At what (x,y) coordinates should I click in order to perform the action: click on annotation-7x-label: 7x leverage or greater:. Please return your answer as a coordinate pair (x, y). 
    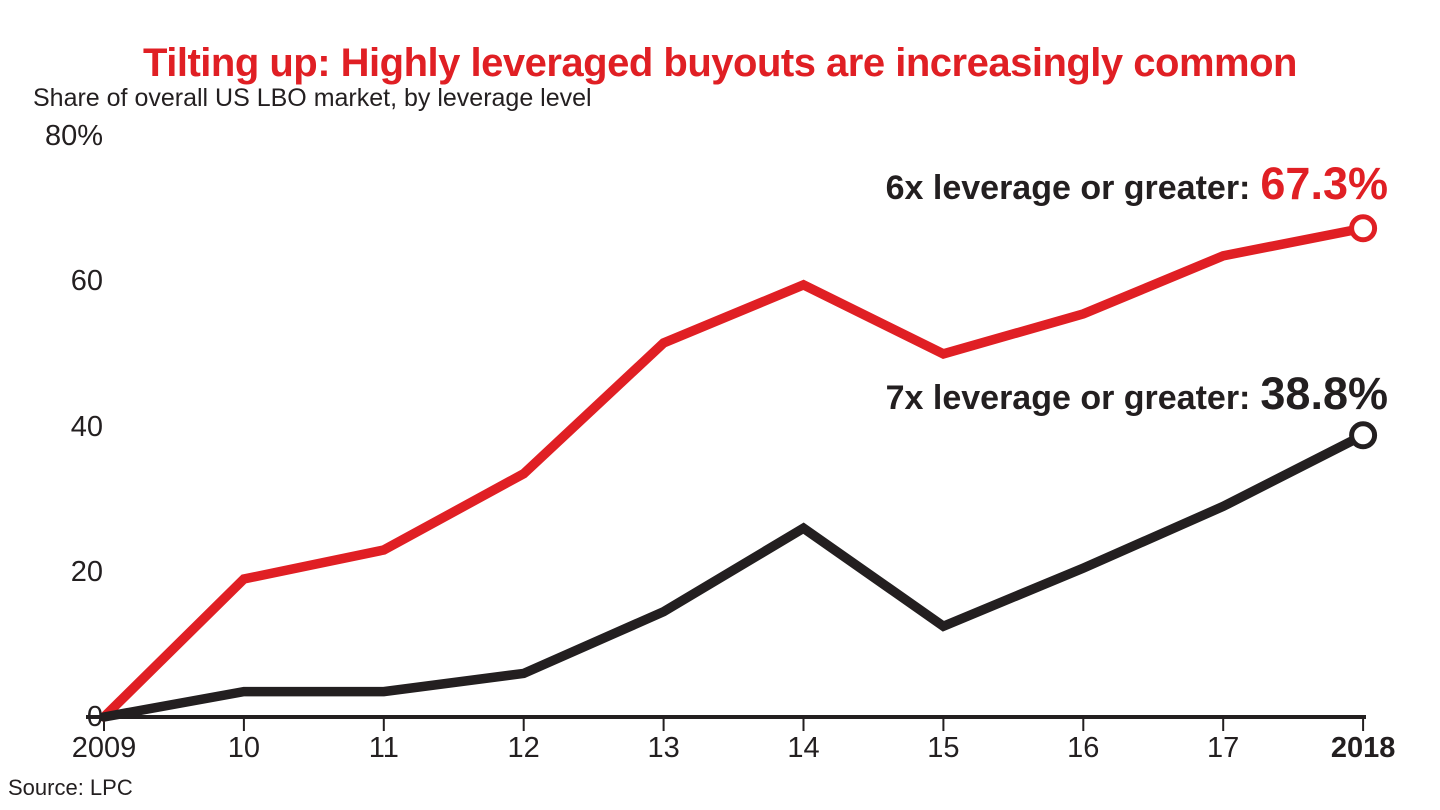
    Looking at the image, I should click on (1068, 398).